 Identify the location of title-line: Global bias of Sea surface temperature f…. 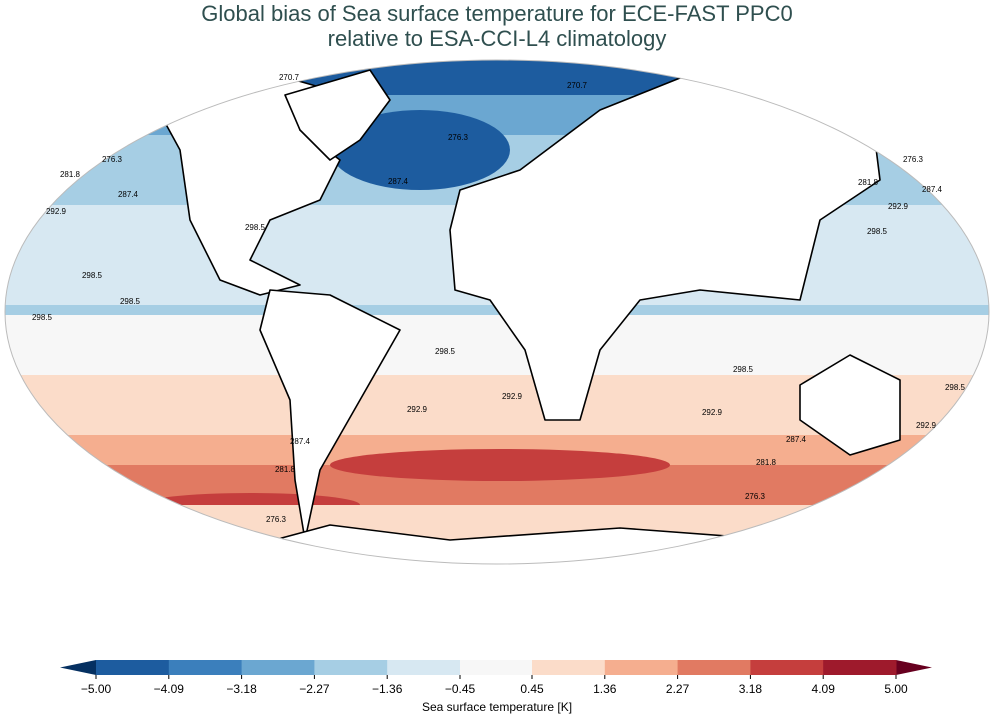
(496, 13).